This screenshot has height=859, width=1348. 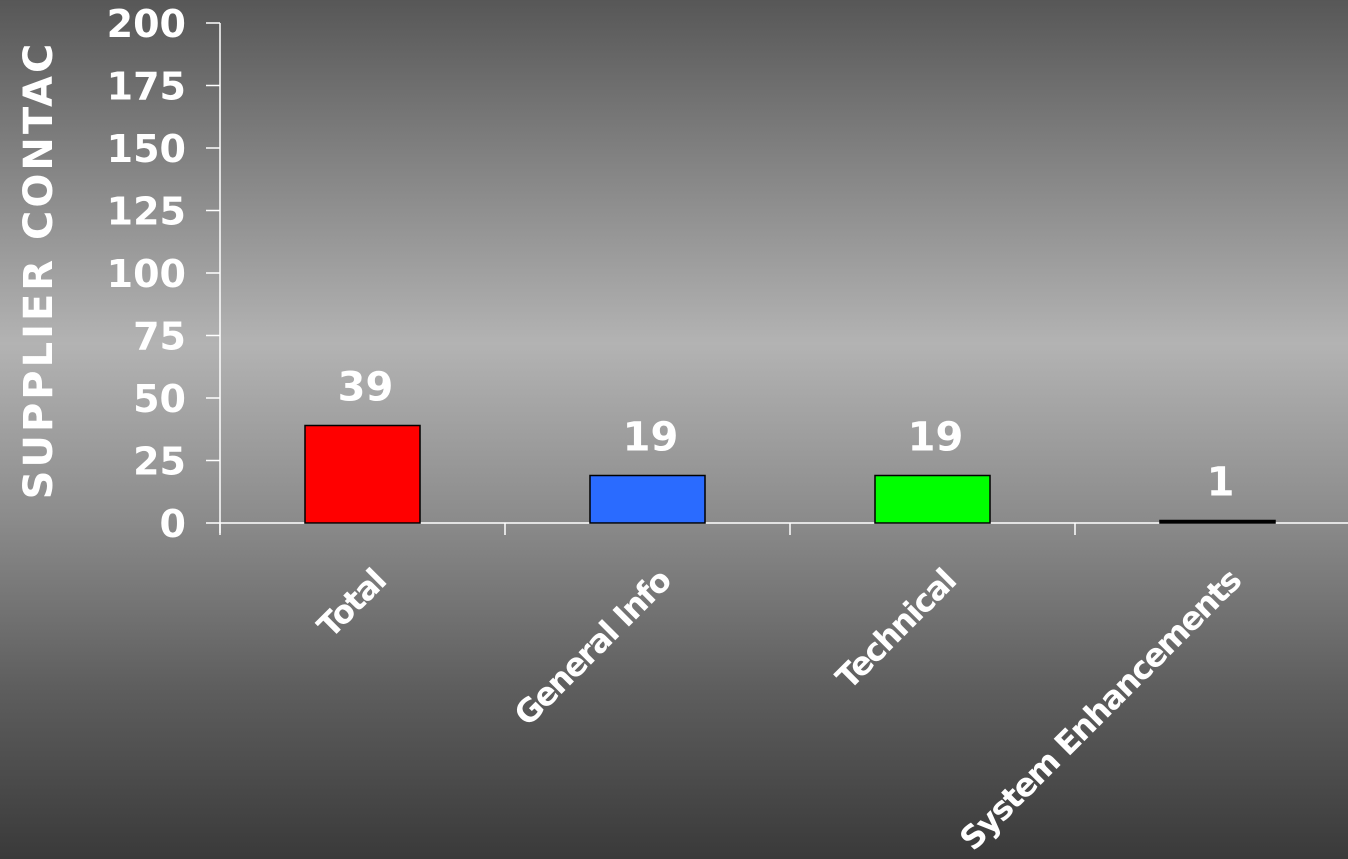 I want to click on y-tick-label: 25, so click(x=159, y=462).